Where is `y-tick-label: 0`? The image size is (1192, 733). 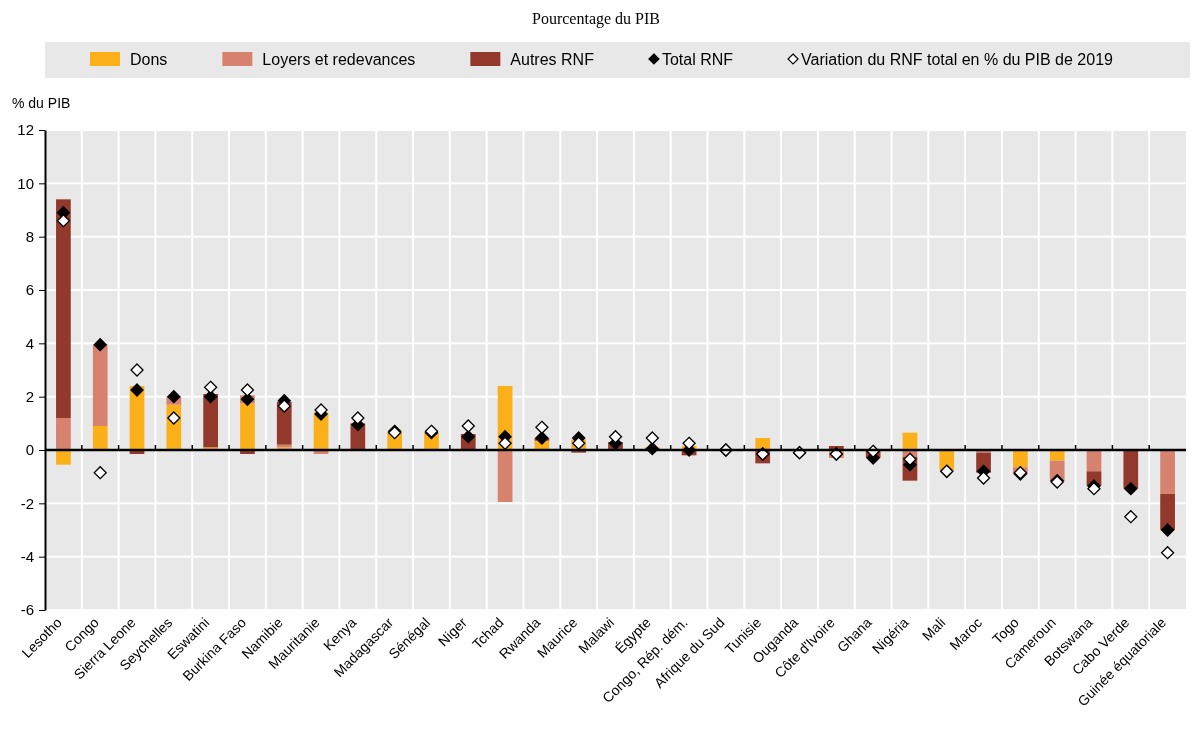
y-tick-label: 0 is located at coordinates (29, 450).